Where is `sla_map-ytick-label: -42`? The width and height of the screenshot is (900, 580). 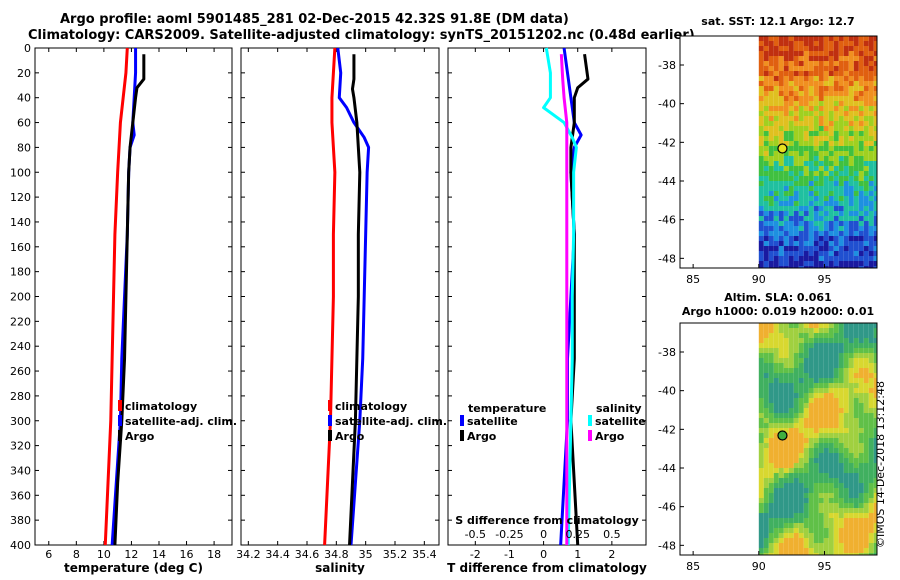 sla_map-ytick-label: -42 is located at coordinates (667, 429).